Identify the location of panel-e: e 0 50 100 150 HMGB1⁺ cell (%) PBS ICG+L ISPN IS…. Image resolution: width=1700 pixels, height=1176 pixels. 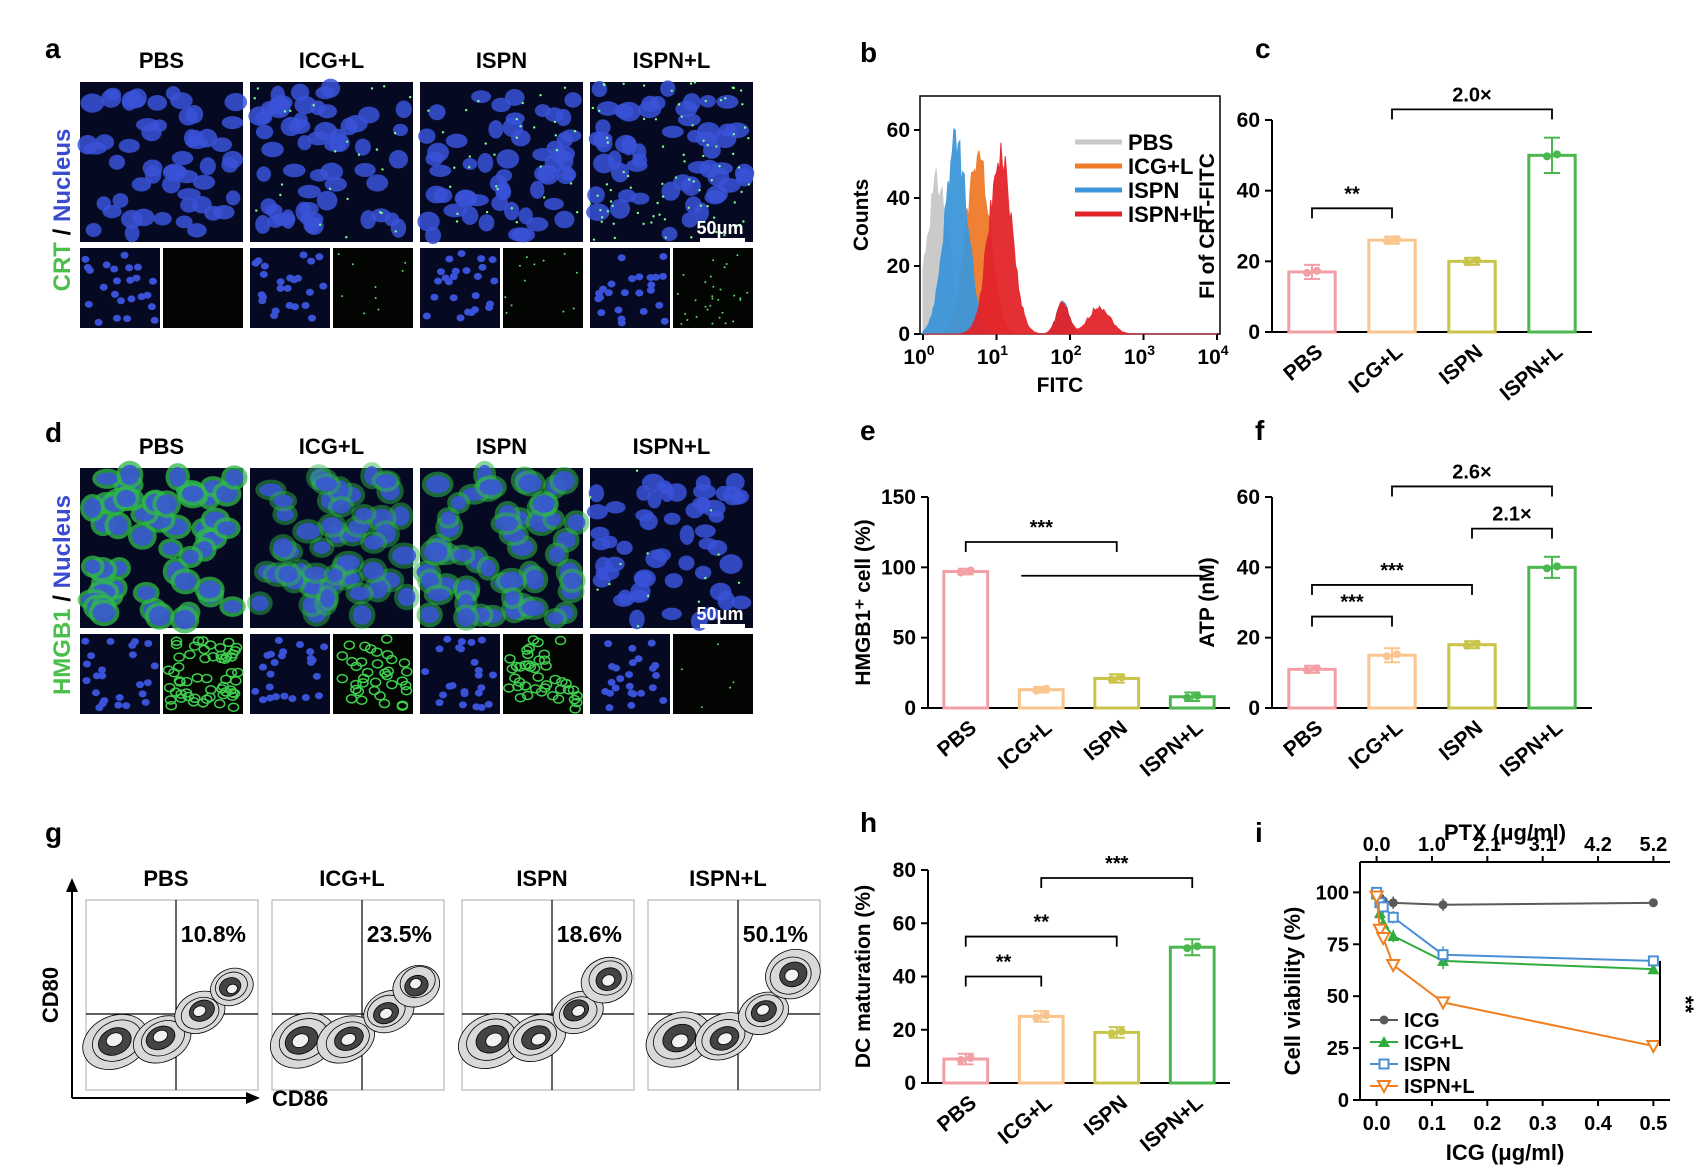
(1041, 598).